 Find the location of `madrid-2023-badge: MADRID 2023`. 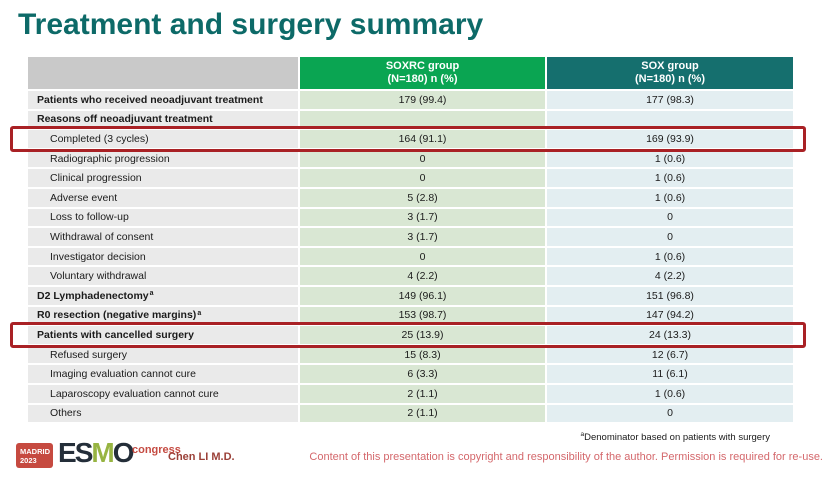

madrid-2023-badge: MADRID 2023 is located at coordinates (34, 455).